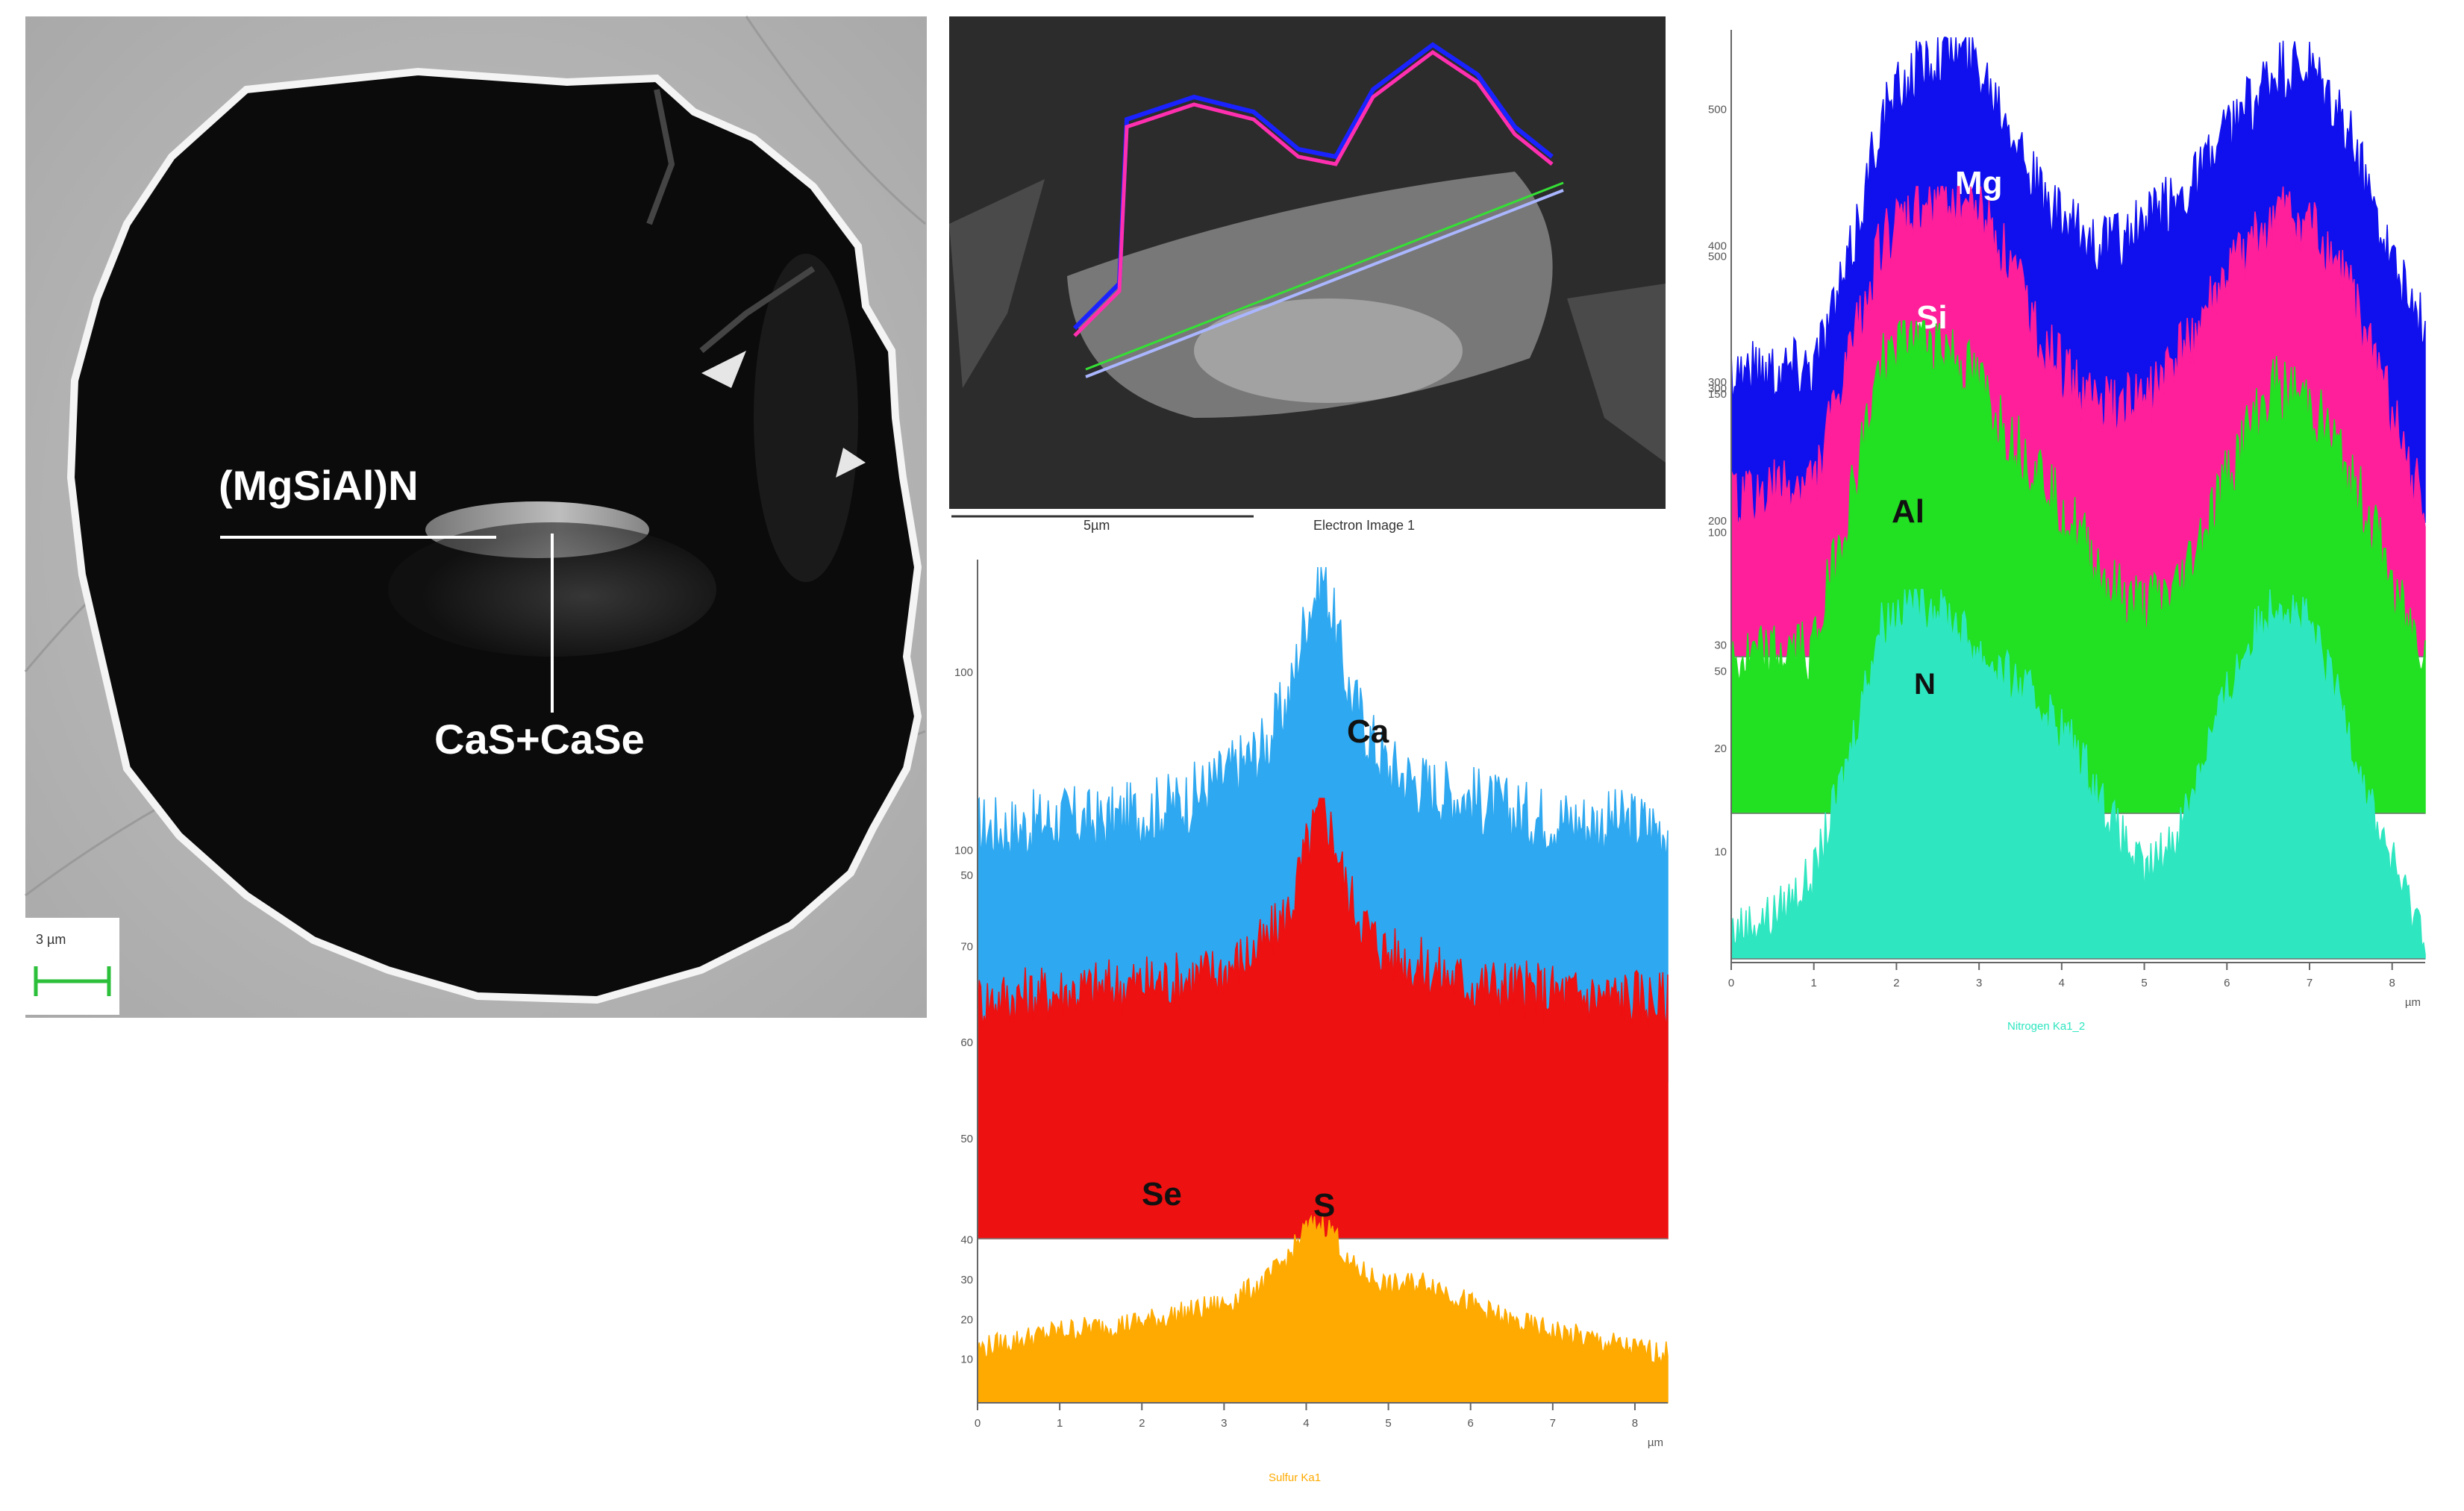 The width and height of the screenshot is (2464, 1511). I want to click on series-s: 40 30 20 10 S, so click(1314, 1295).